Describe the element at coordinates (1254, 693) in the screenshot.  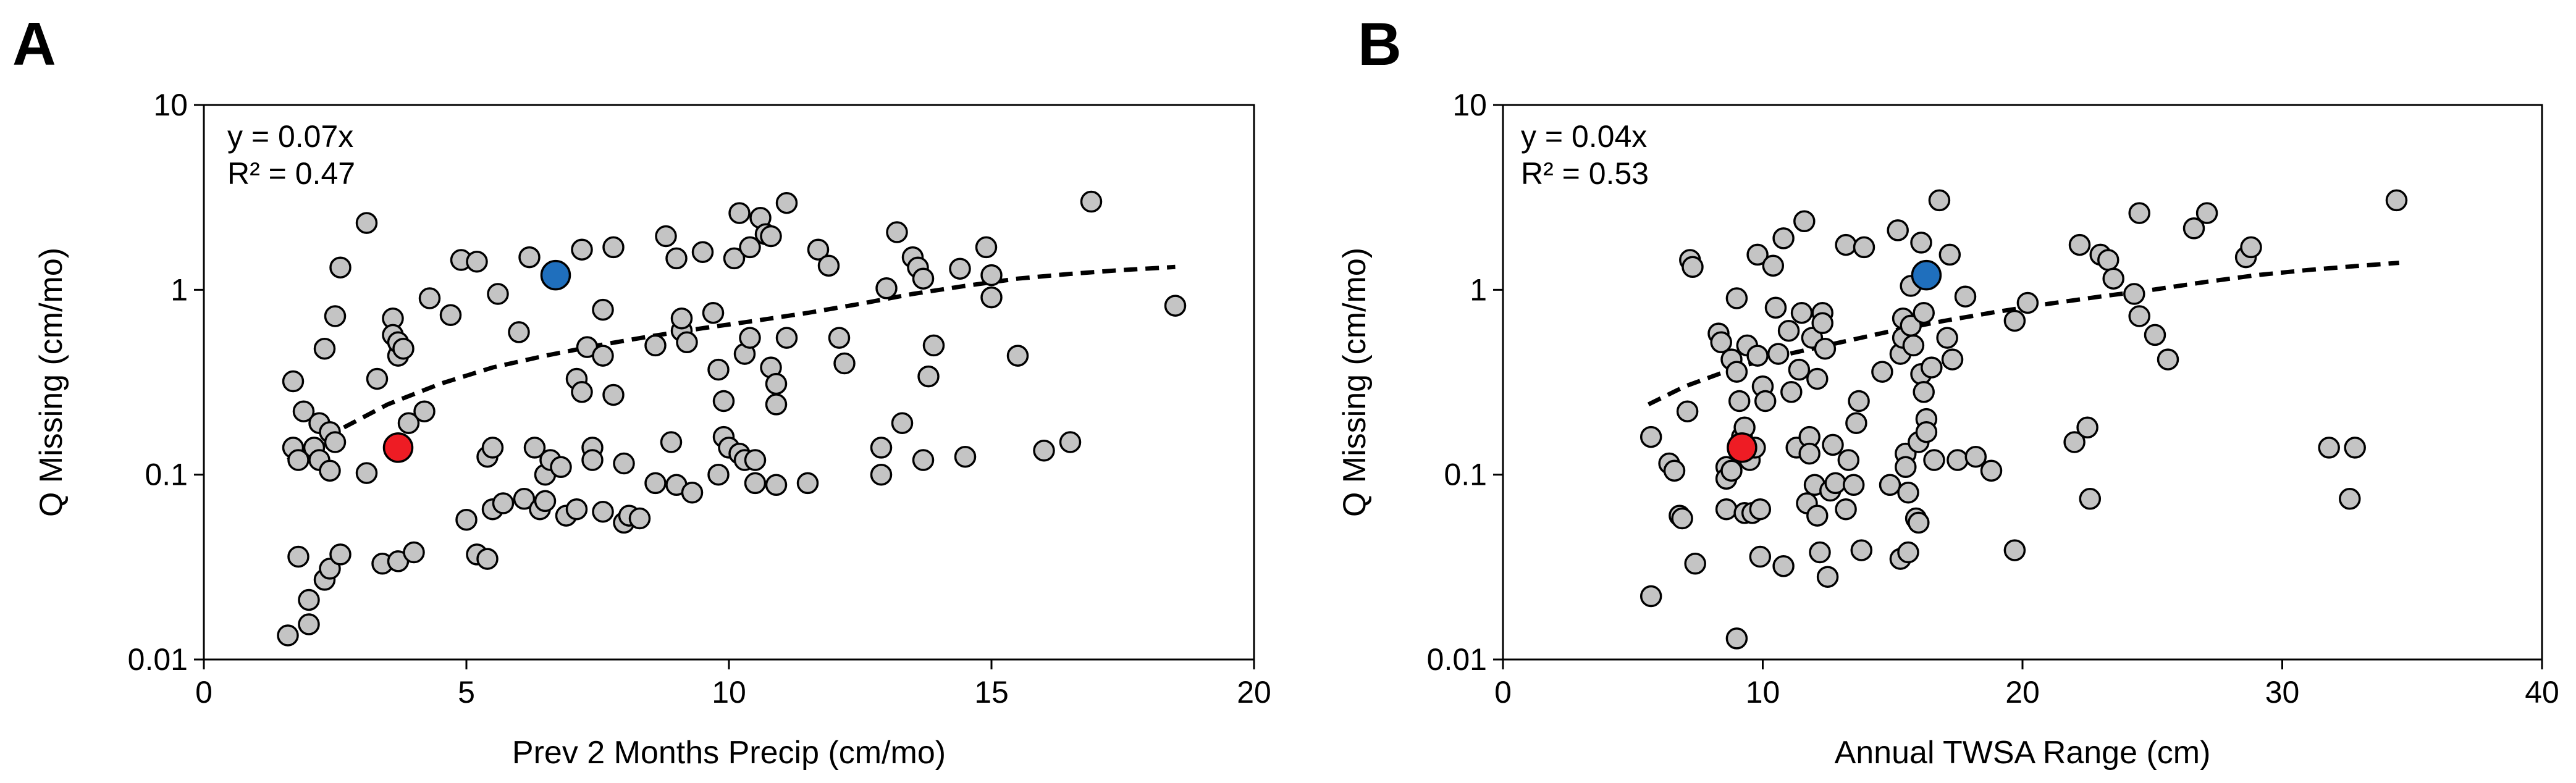
I see `x-tick-label: 20` at that location.